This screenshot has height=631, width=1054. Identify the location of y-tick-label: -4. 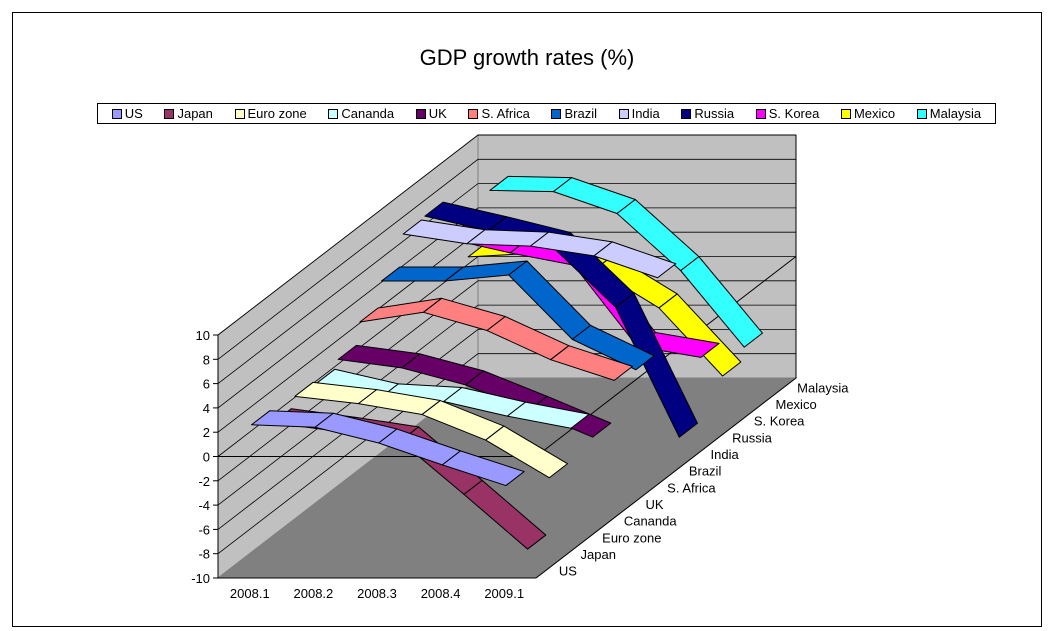
(204, 505).